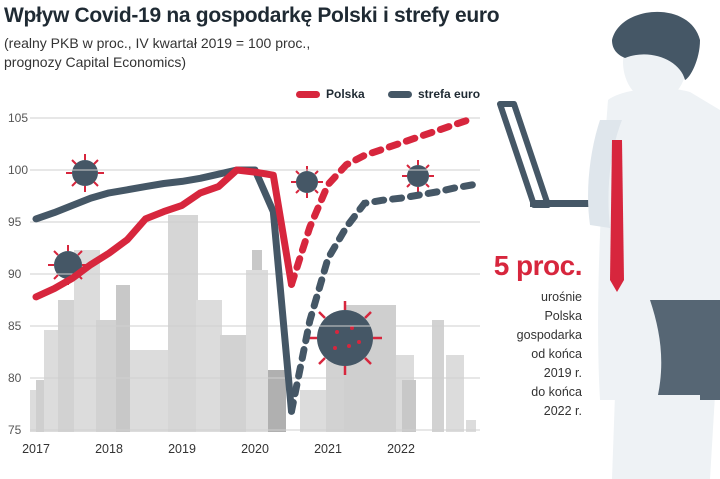 The image size is (720, 479). I want to click on y-tick-label: 85, so click(15, 326).